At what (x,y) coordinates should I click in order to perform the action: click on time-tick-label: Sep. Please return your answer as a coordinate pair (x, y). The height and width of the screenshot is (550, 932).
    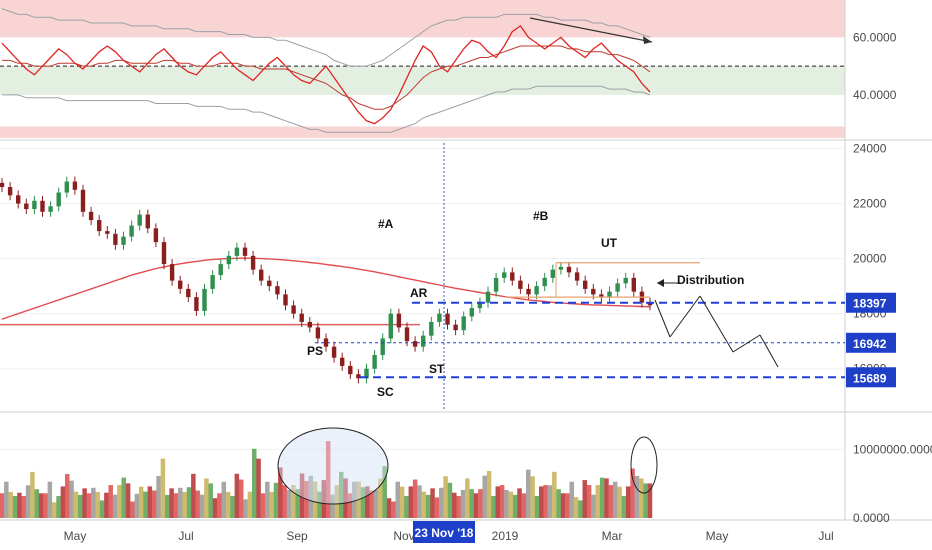
    Looking at the image, I should click on (297, 536).